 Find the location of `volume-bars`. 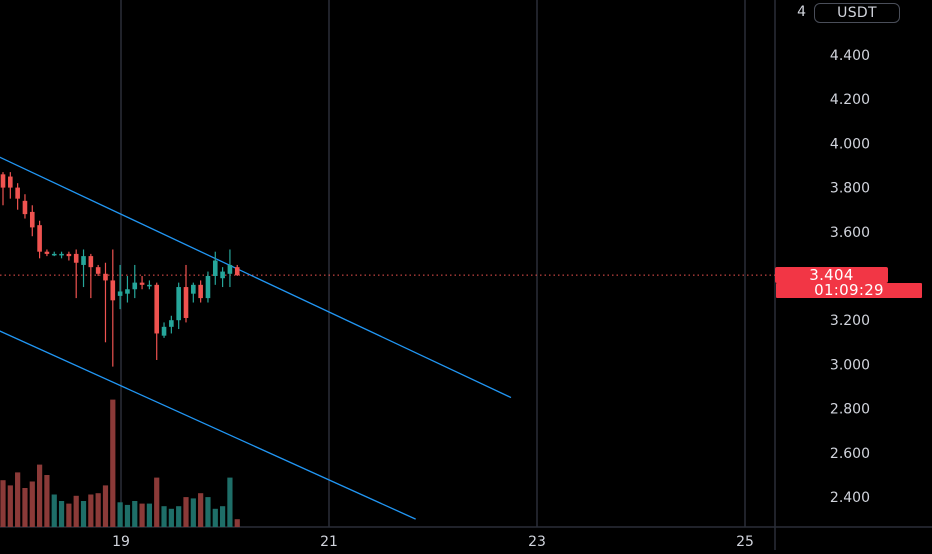

volume-bars is located at coordinates (120, 463).